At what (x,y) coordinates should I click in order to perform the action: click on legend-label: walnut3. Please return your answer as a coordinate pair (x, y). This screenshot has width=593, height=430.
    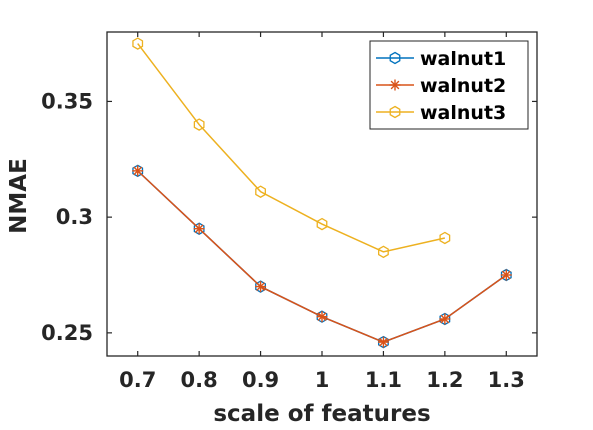
    Looking at the image, I should click on (463, 113).